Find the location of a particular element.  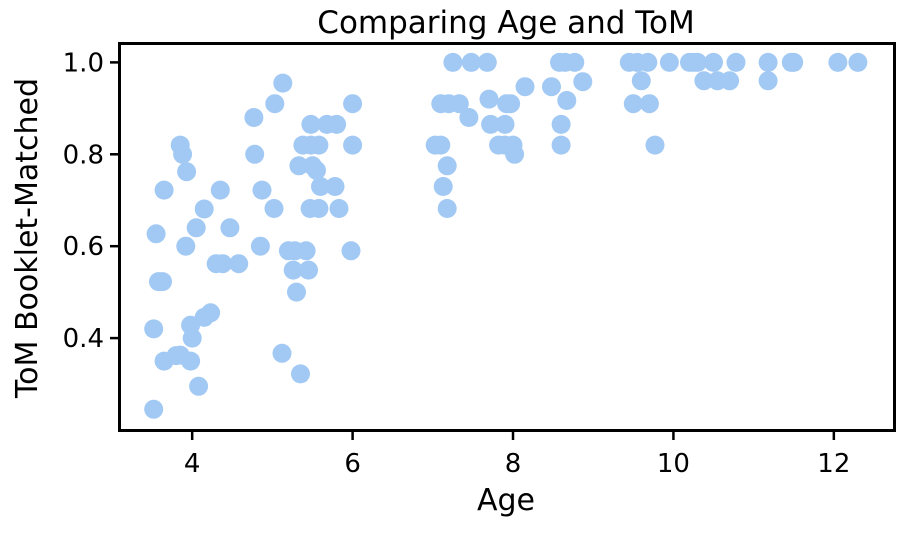

chart-title: Comparing Age and ToM is located at coordinates (505, 23).